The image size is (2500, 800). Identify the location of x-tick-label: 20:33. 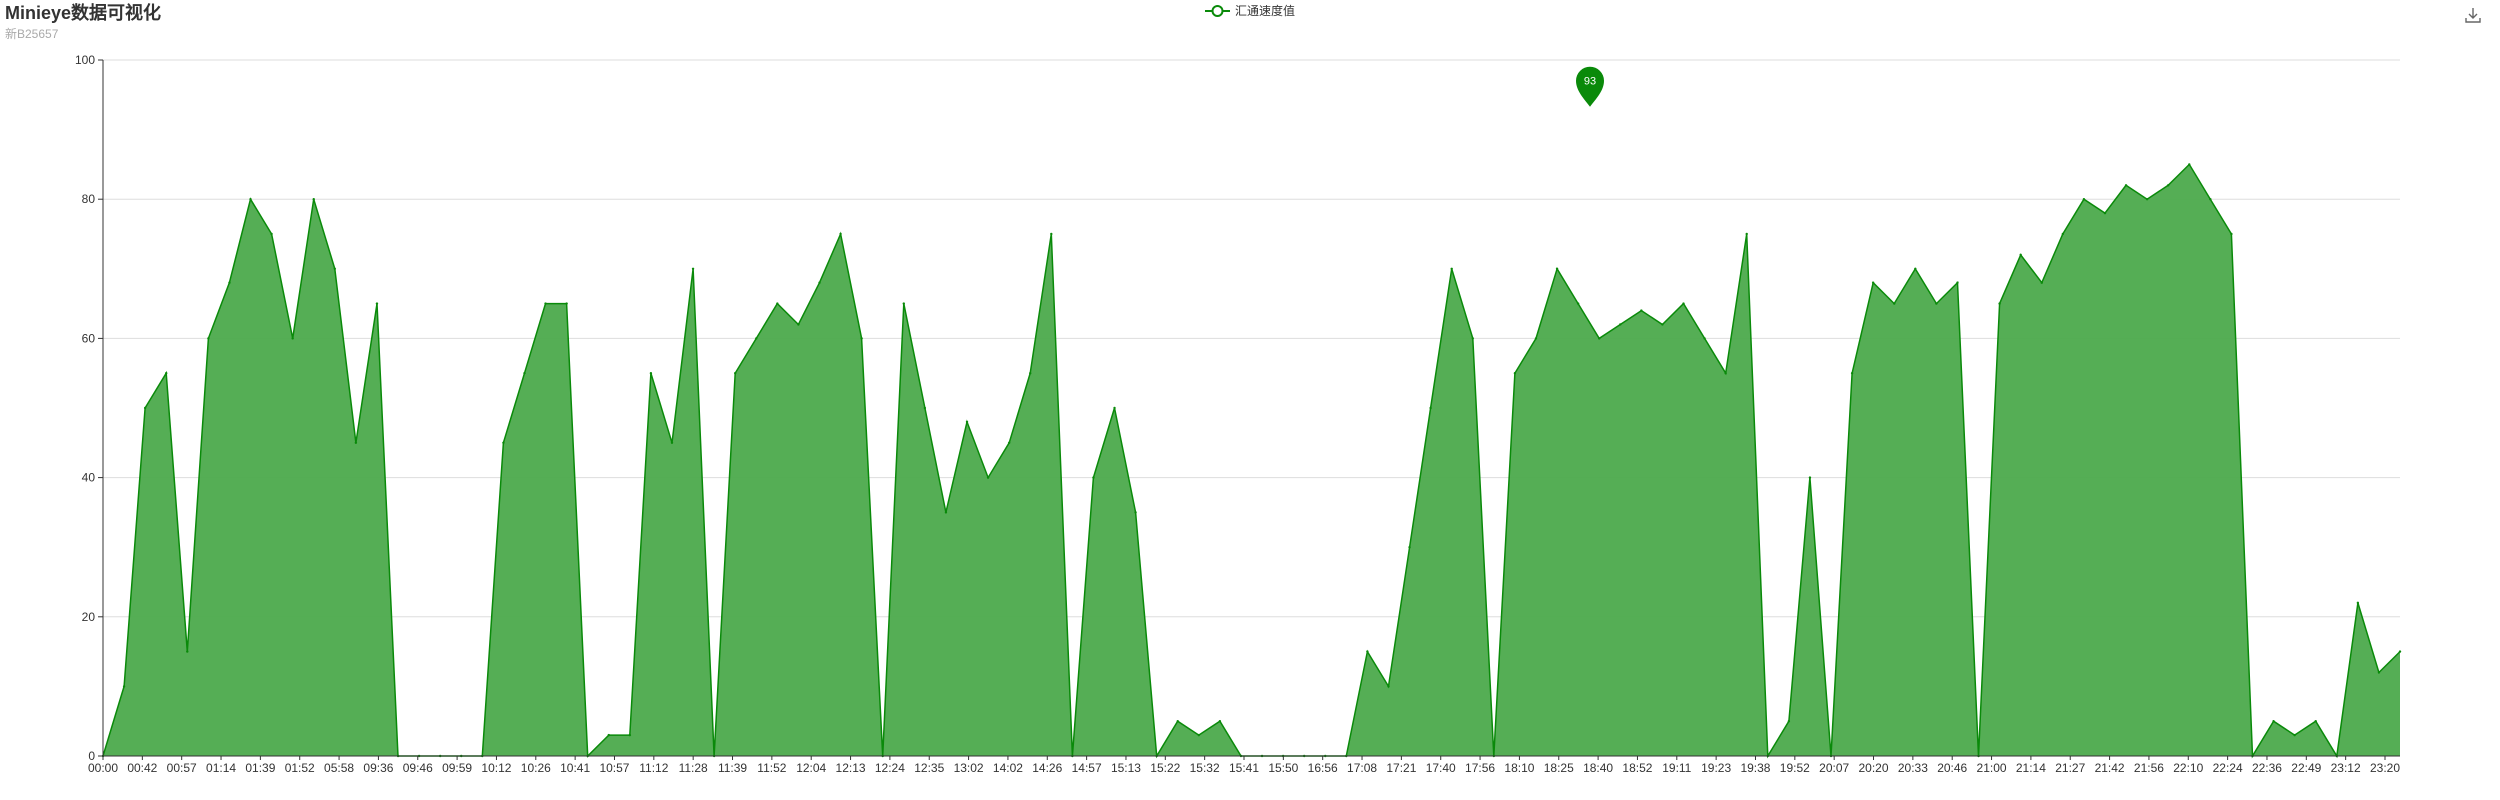
(1913, 768).